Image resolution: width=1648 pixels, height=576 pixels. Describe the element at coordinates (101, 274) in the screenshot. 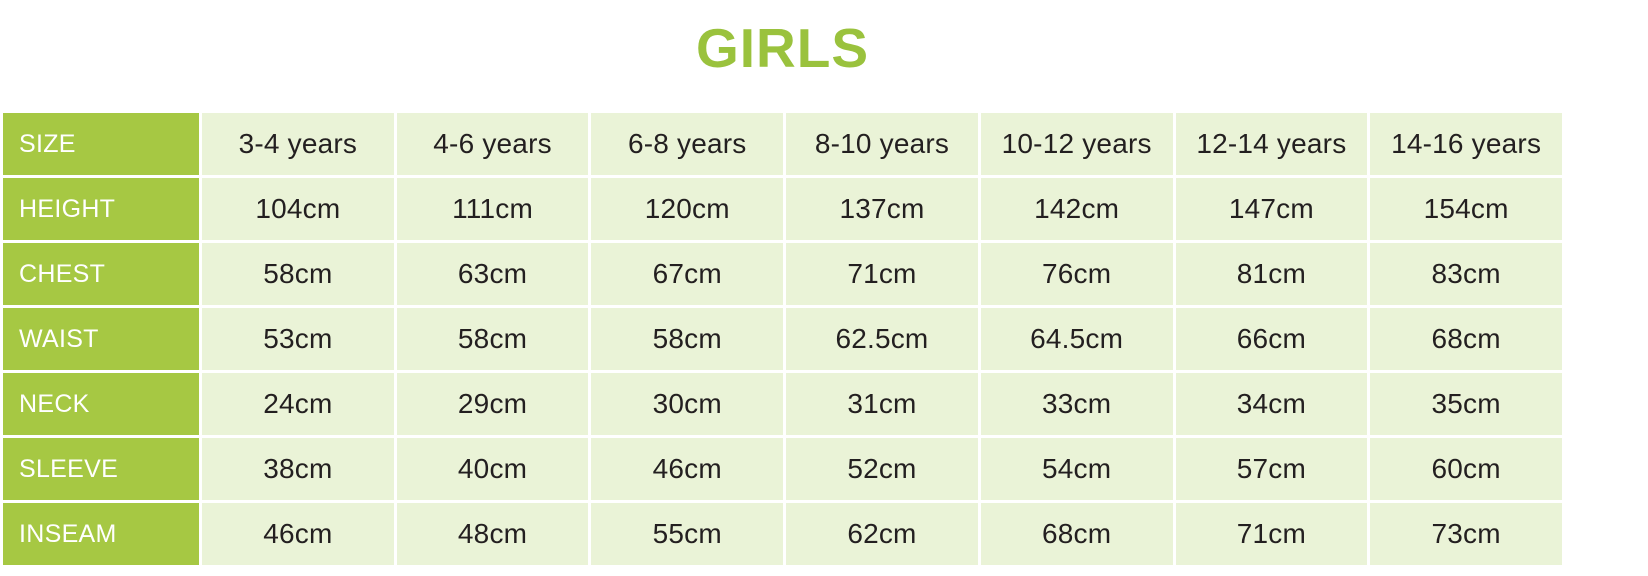

I see `row-label: CHEST` at that location.